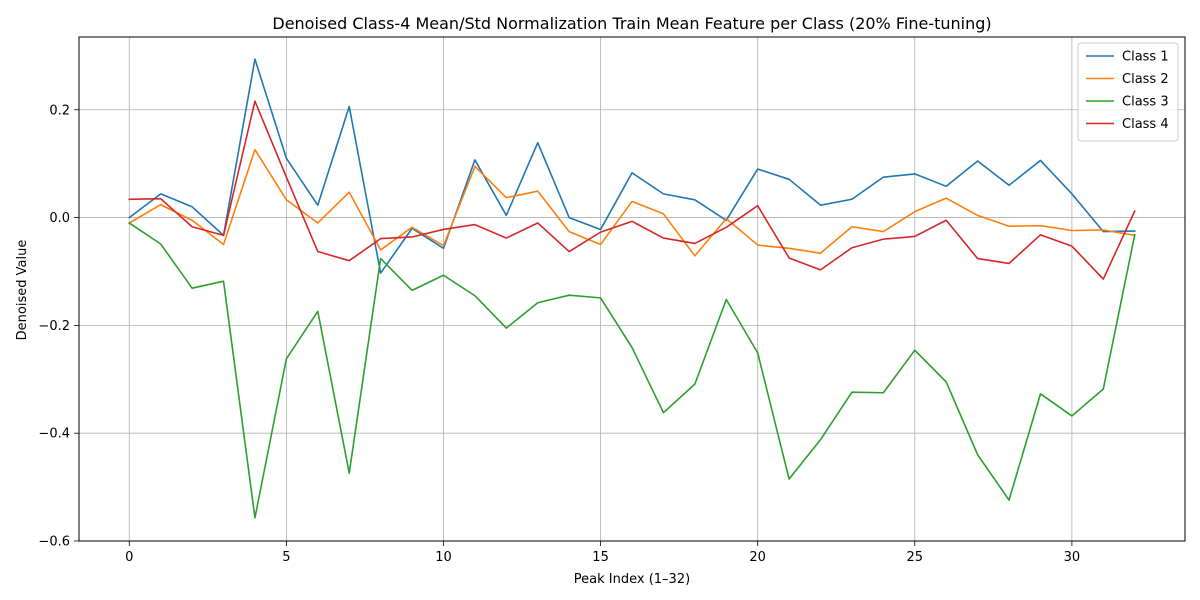  I want to click on y-axis-label: Denoised Value, so click(22, 290).